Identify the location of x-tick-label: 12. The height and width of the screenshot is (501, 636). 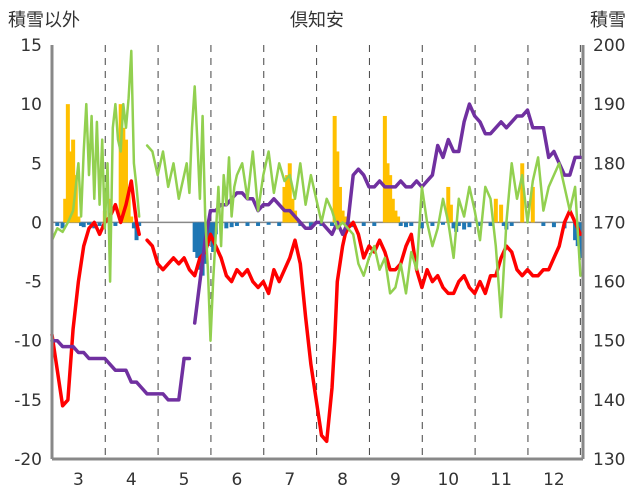
(554, 480).